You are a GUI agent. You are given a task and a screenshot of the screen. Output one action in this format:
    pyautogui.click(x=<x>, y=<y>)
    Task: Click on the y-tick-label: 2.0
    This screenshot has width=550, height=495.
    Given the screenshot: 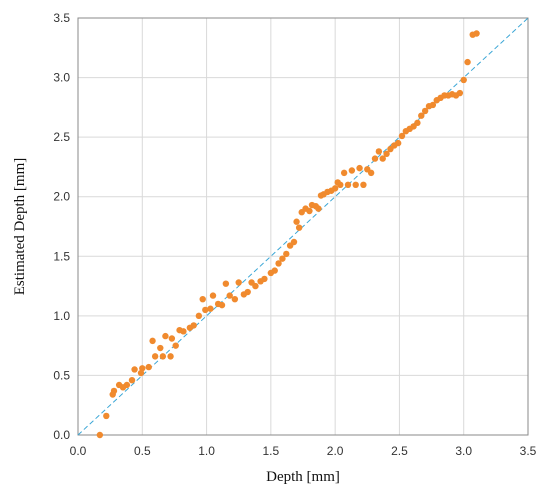 What is the action you would take?
    pyautogui.click(x=61, y=197)
    